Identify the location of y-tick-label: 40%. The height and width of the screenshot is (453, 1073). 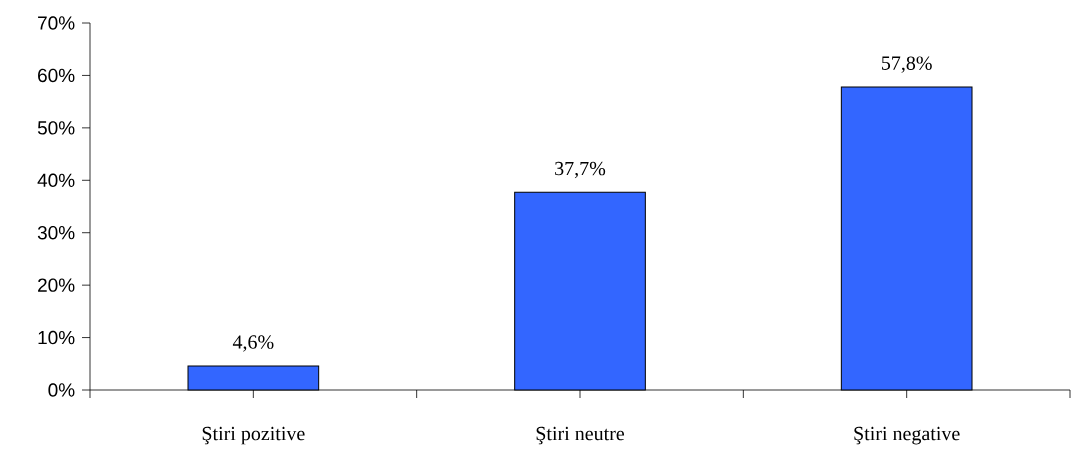
(56, 180).